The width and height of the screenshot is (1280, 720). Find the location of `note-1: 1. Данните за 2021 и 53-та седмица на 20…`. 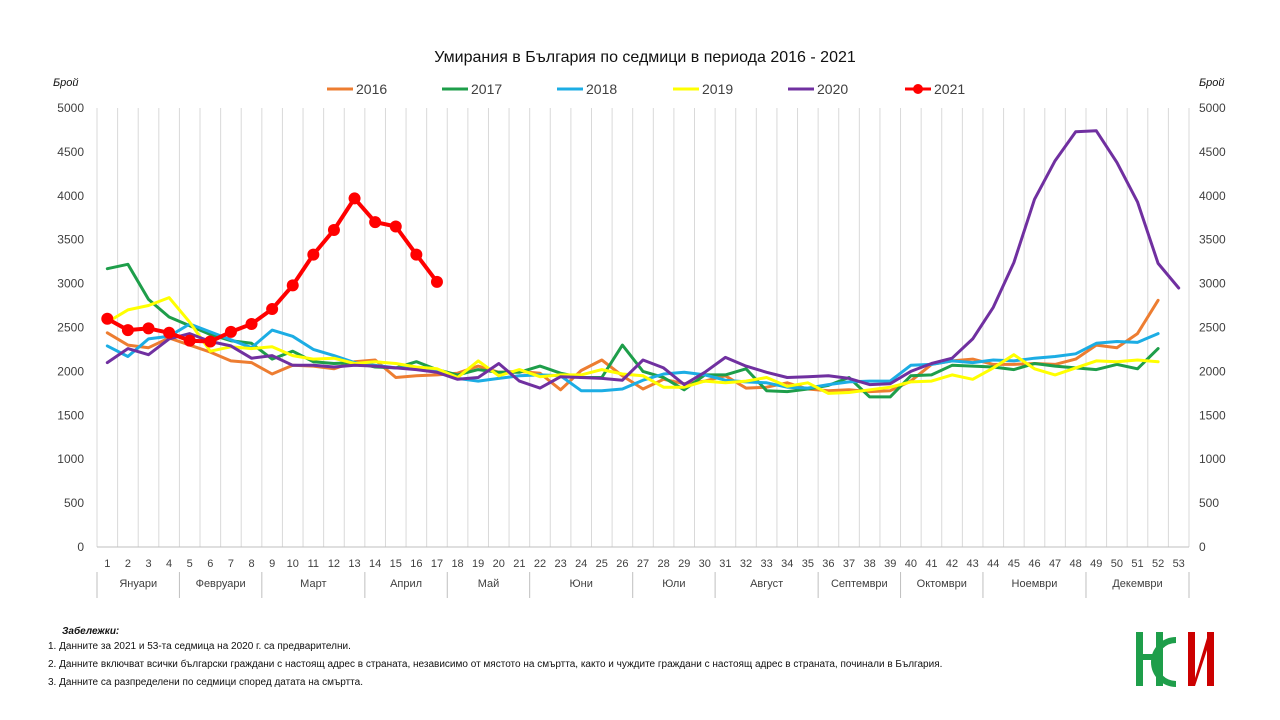

note-1: 1. Данните за 2021 и 53-та седмица на 20… is located at coordinates (199, 646).